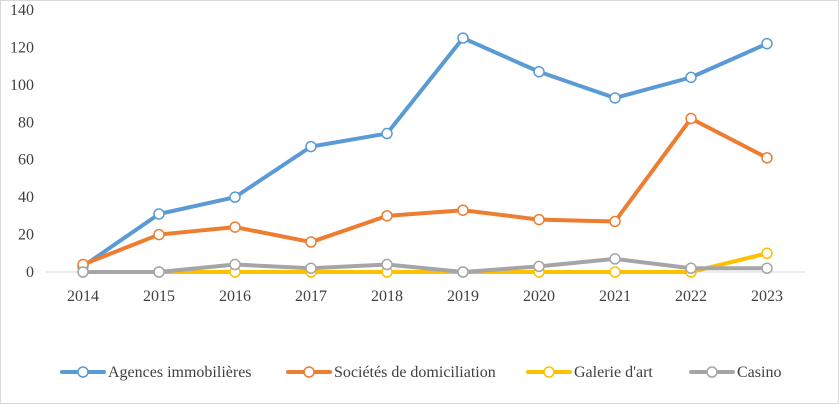 Image resolution: width=839 pixels, height=404 pixels. I want to click on legend-item: Galerie d'art, so click(589, 372).